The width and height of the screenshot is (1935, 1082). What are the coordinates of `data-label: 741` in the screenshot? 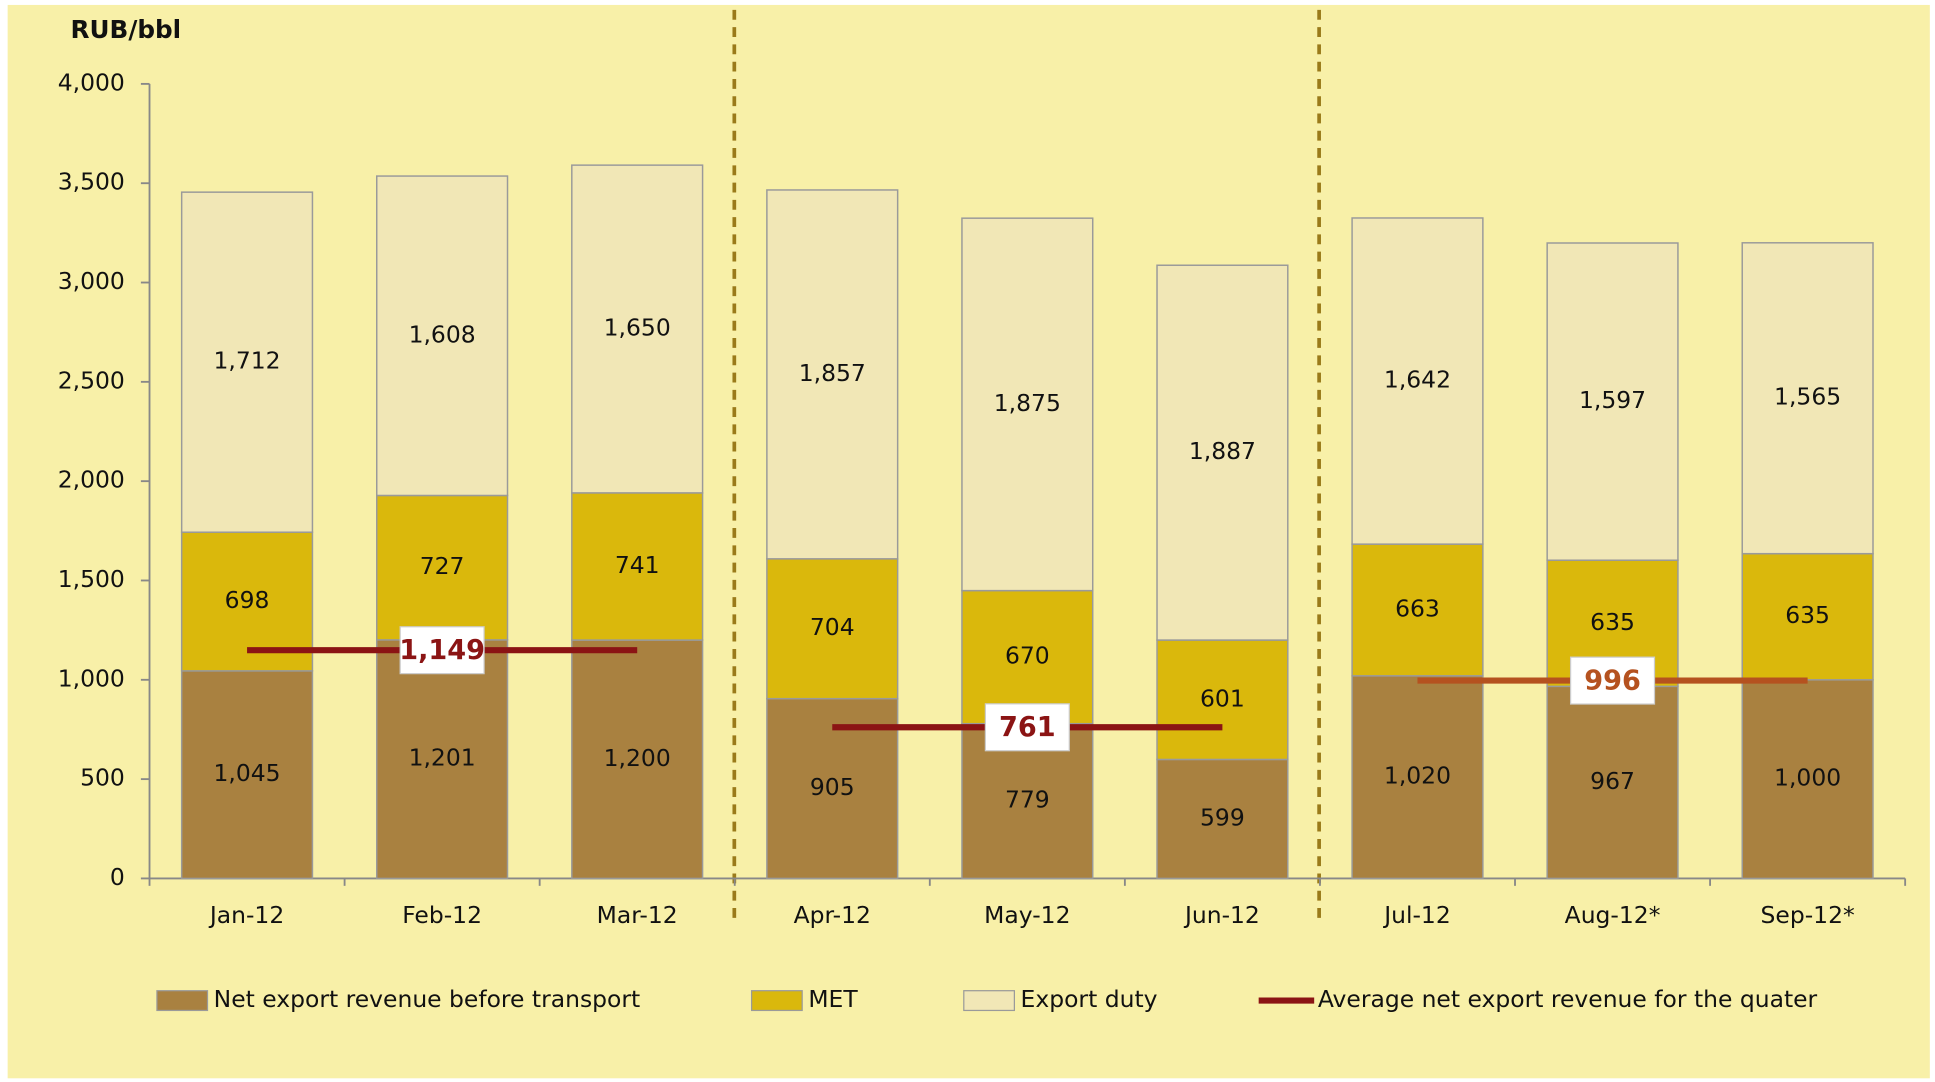 It's located at (637, 565).